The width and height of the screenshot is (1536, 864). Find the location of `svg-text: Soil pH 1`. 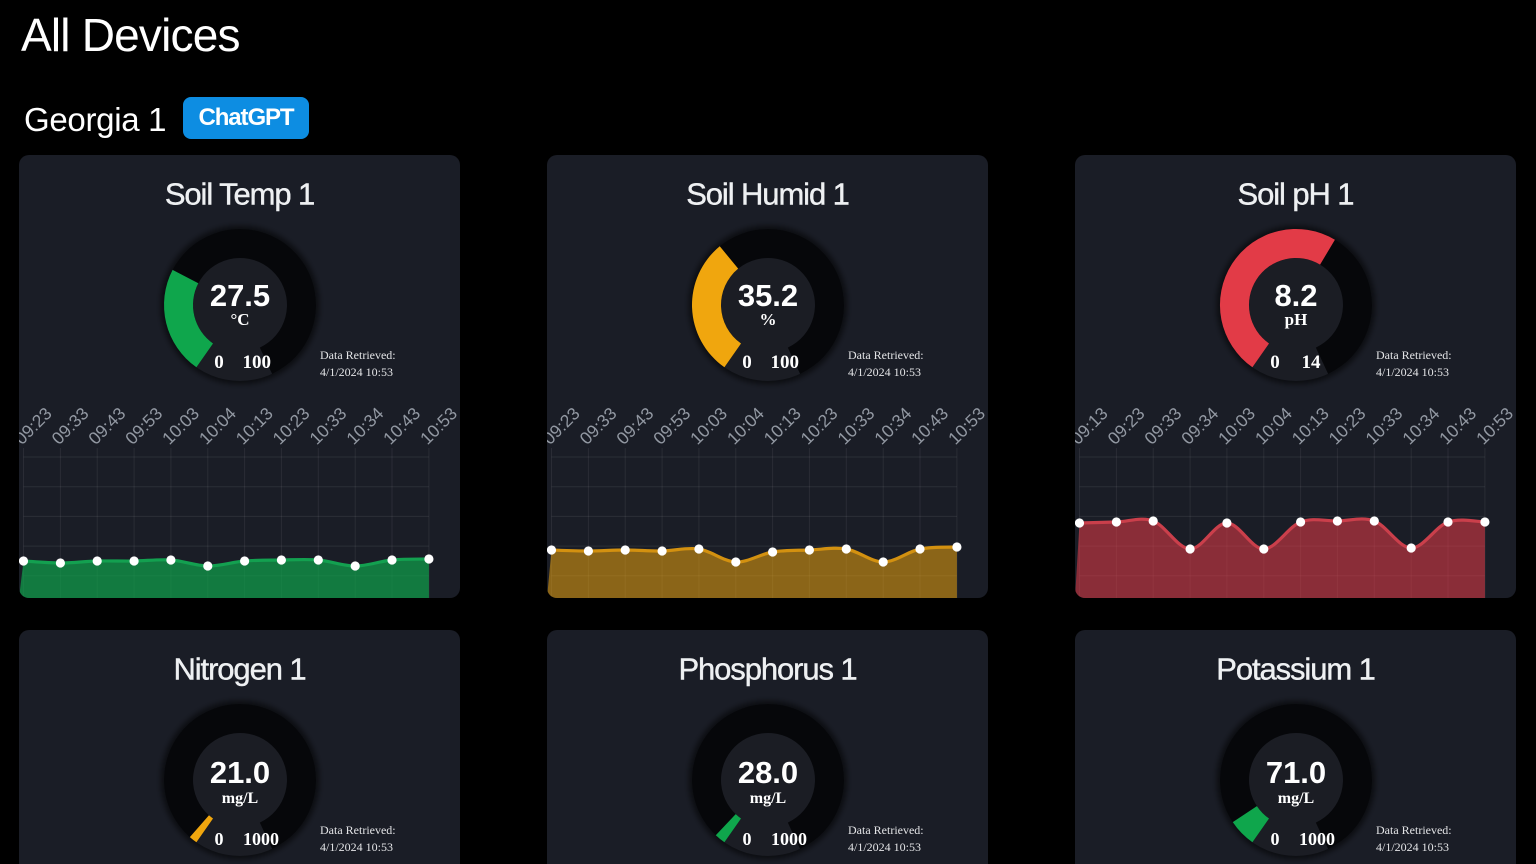

svg-text: Soil pH 1 is located at coordinates (1296, 194).